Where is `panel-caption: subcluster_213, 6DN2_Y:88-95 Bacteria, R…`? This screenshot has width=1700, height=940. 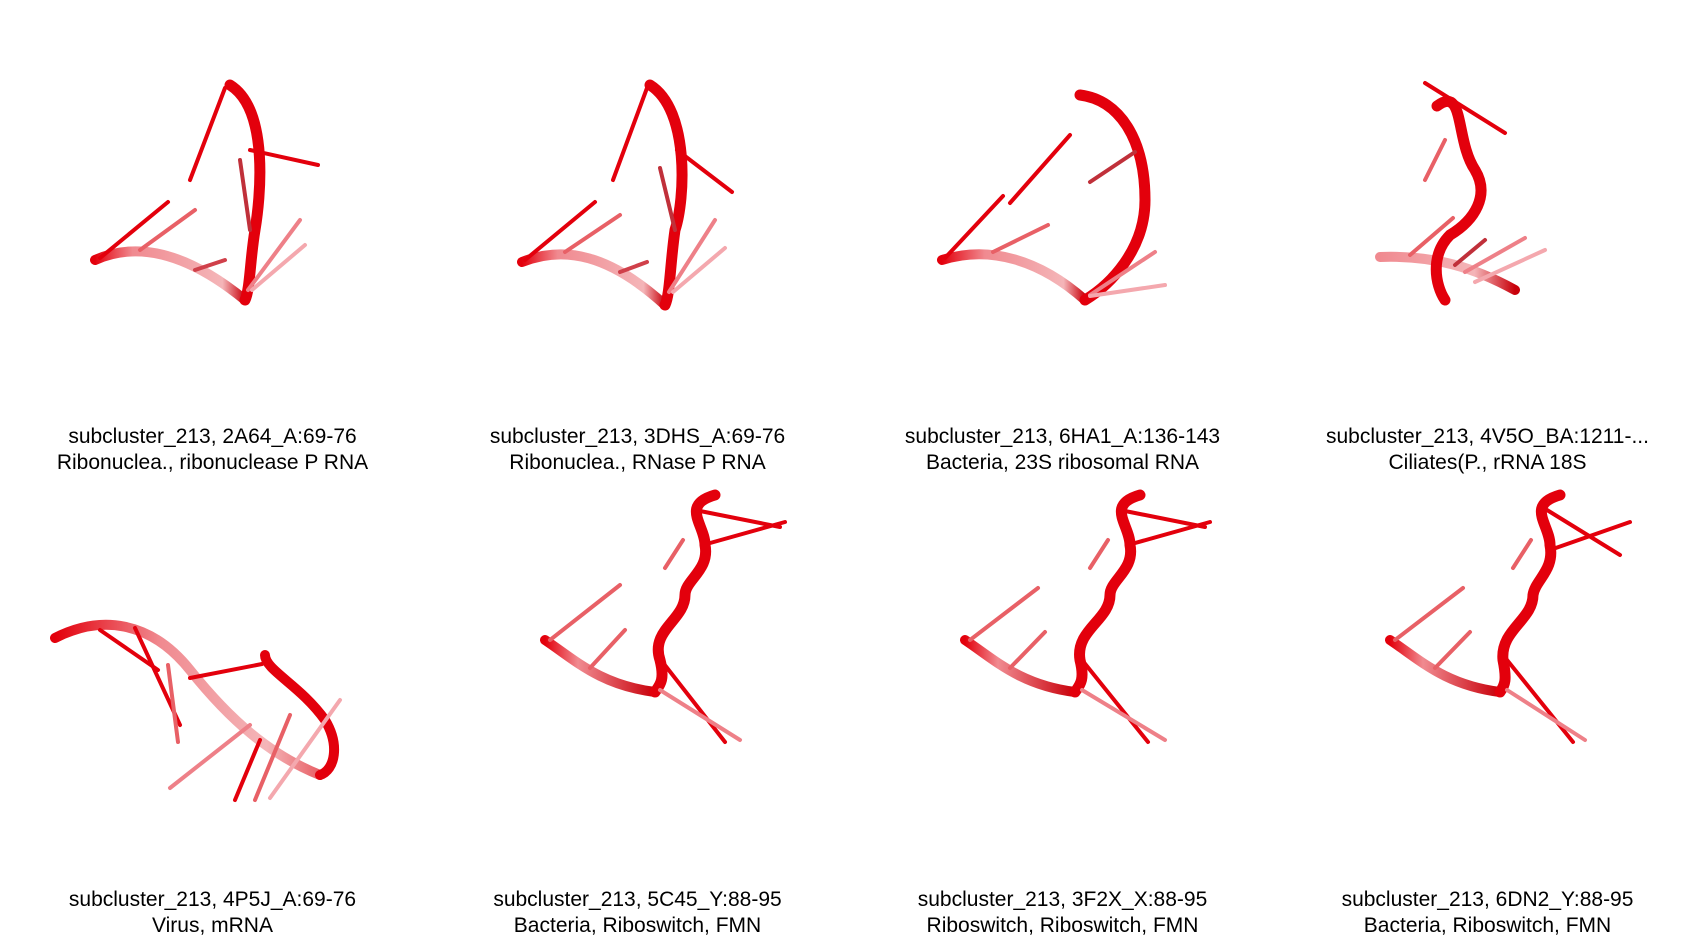 panel-caption: subcluster_213, 6DN2_Y:88-95 Bacteria, R… is located at coordinates (1487, 913).